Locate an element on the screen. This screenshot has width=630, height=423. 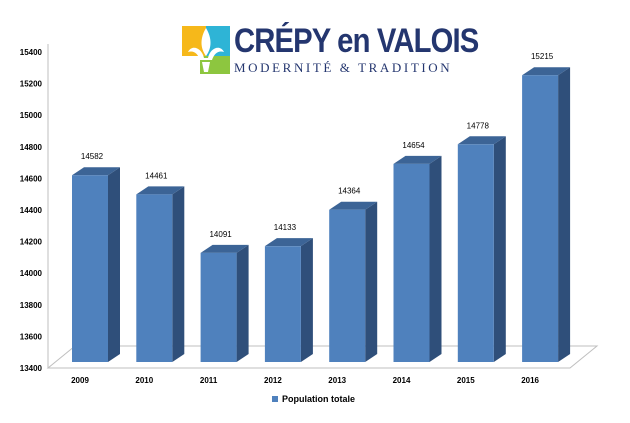
x-tick-label: 2009 is located at coordinates (80, 380).